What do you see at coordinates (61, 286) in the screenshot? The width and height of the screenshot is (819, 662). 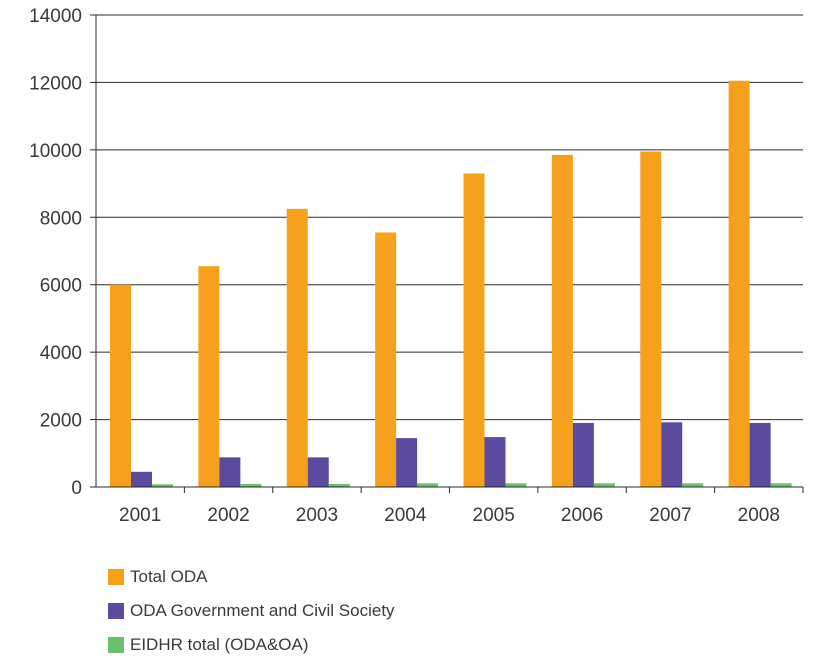 I see `y-tick-label: 6000` at bounding box center [61, 286].